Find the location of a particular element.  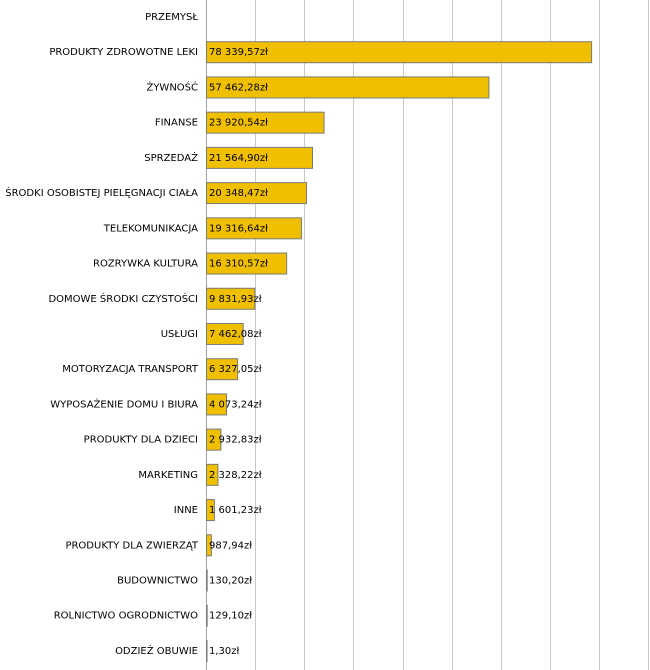

value-label: 20 348,47zł is located at coordinates (238, 193).